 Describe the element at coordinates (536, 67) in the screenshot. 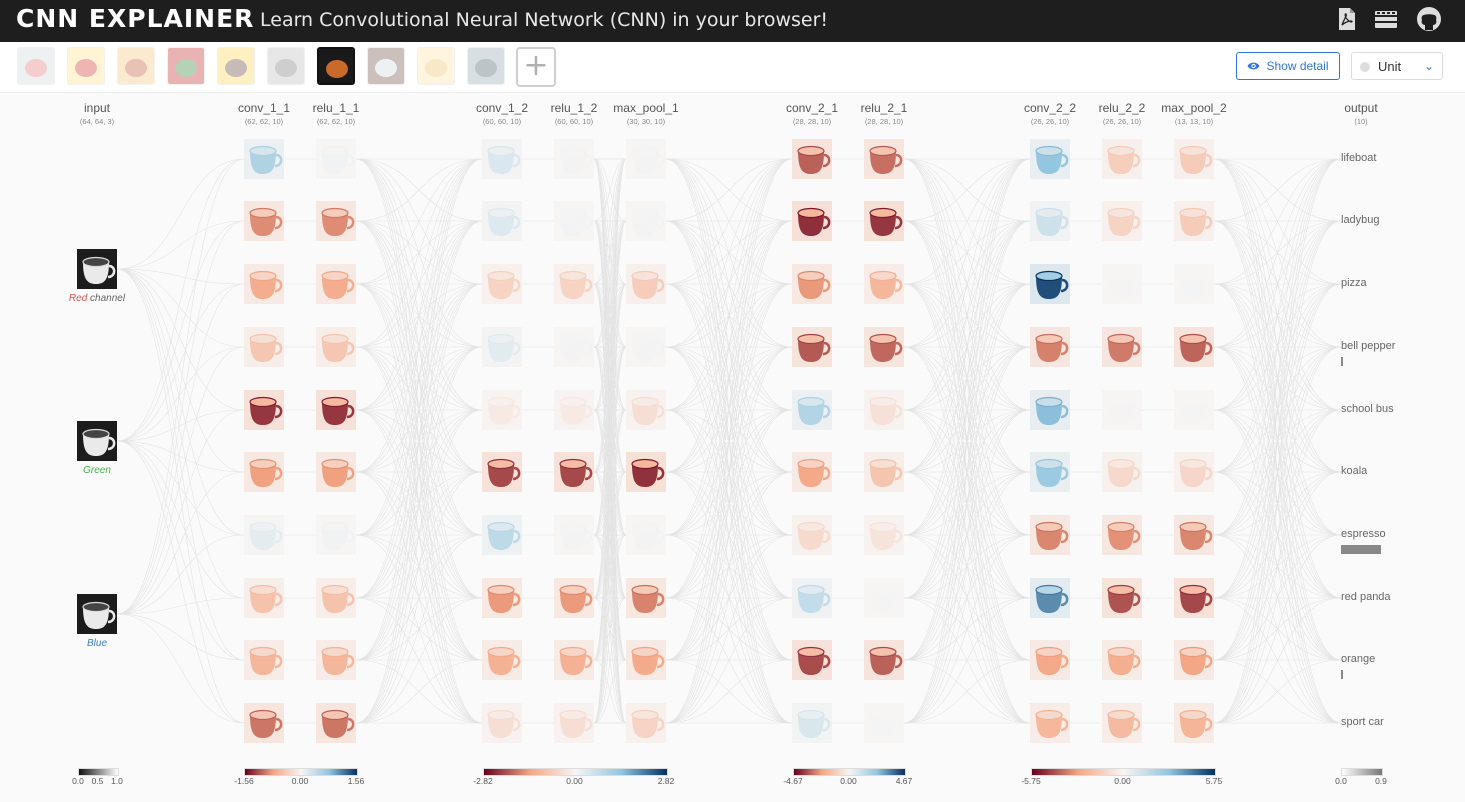

I see `add-image-button: +` at that location.